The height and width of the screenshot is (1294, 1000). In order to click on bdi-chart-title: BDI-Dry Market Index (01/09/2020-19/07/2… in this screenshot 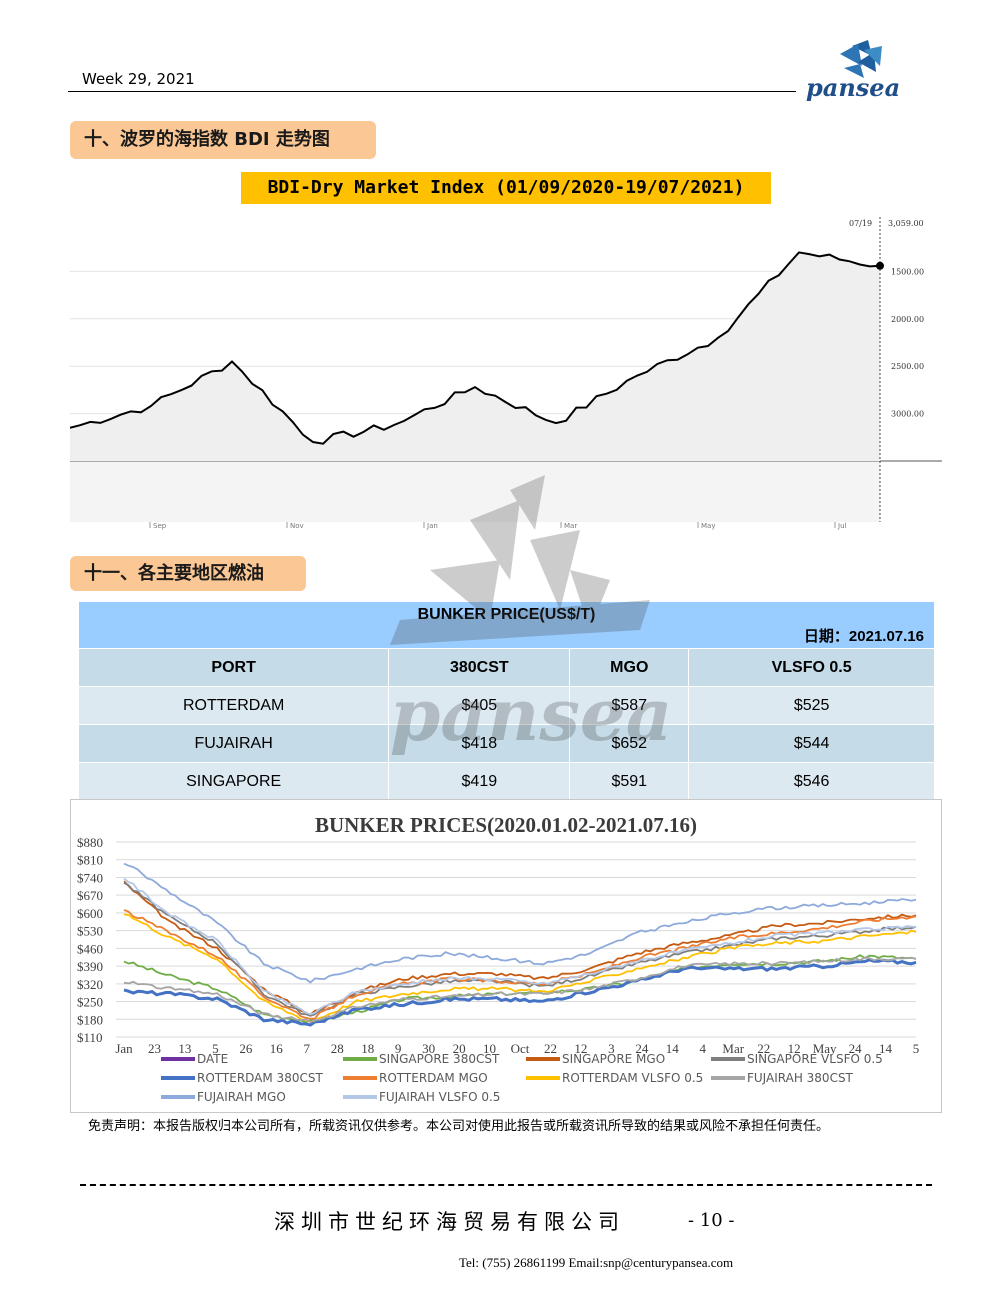, I will do `click(506, 188)`.